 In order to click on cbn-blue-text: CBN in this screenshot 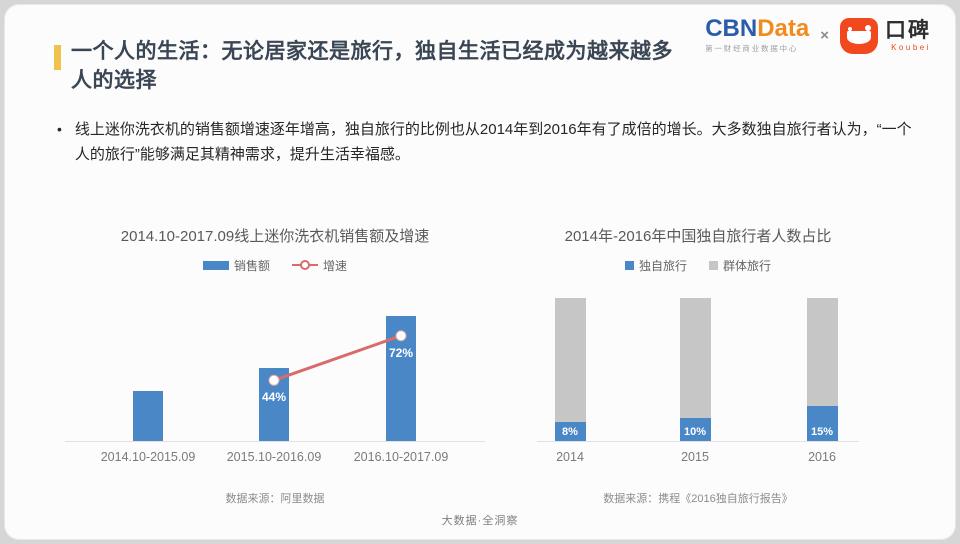, I will do `click(731, 28)`.